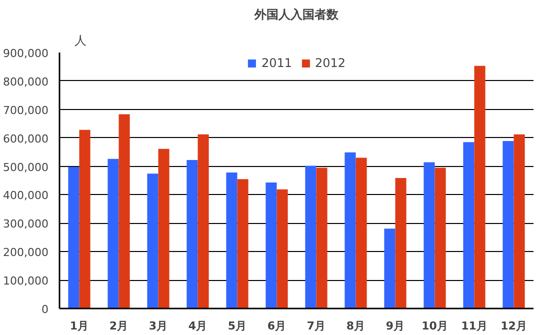  I want to click on y-tick-label: 800,000, so click(26, 81).